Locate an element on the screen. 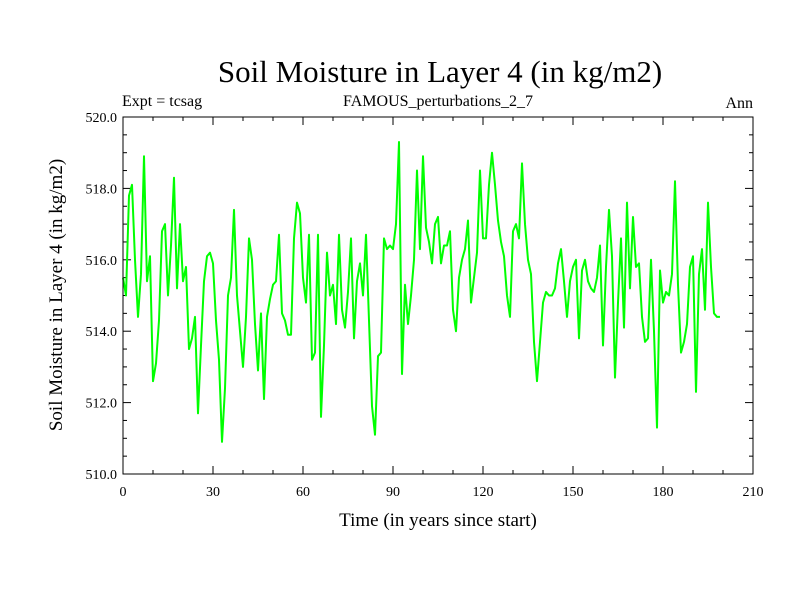  x-tick-label: 0 is located at coordinates (123, 492).